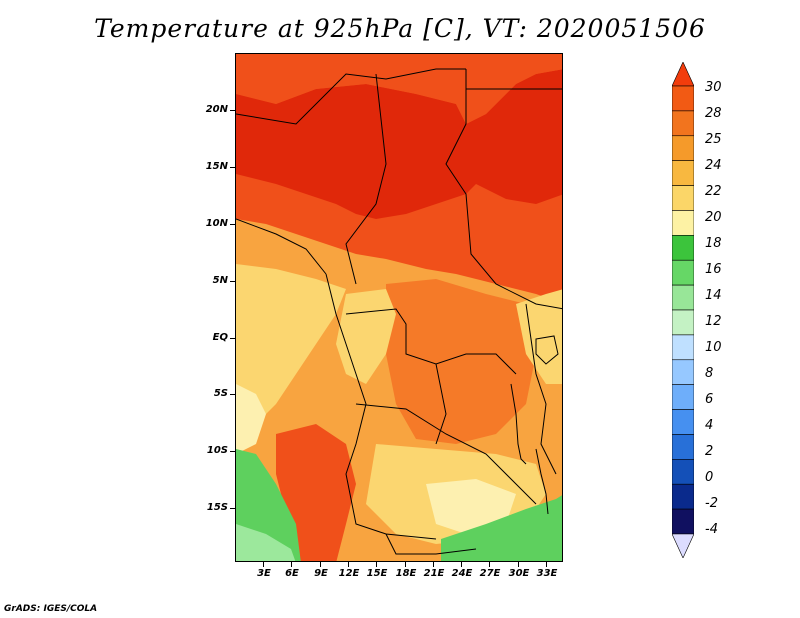 Image resolution: width=800 pixels, height=618 pixels. I want to click on colorbar-label: 18, so click(713, 243).